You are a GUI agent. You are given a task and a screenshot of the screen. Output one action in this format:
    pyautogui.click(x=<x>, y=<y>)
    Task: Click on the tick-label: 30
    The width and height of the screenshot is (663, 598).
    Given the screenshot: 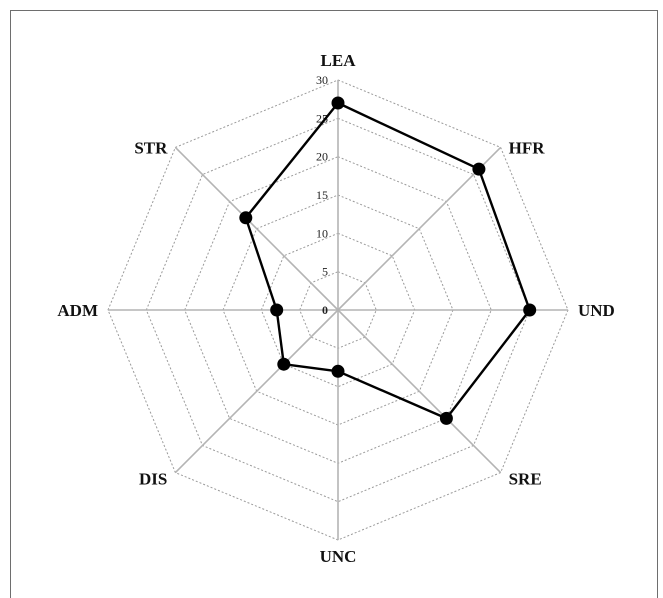 What is the action you would take?
    pyautogui.click(x=322, y=80)
    